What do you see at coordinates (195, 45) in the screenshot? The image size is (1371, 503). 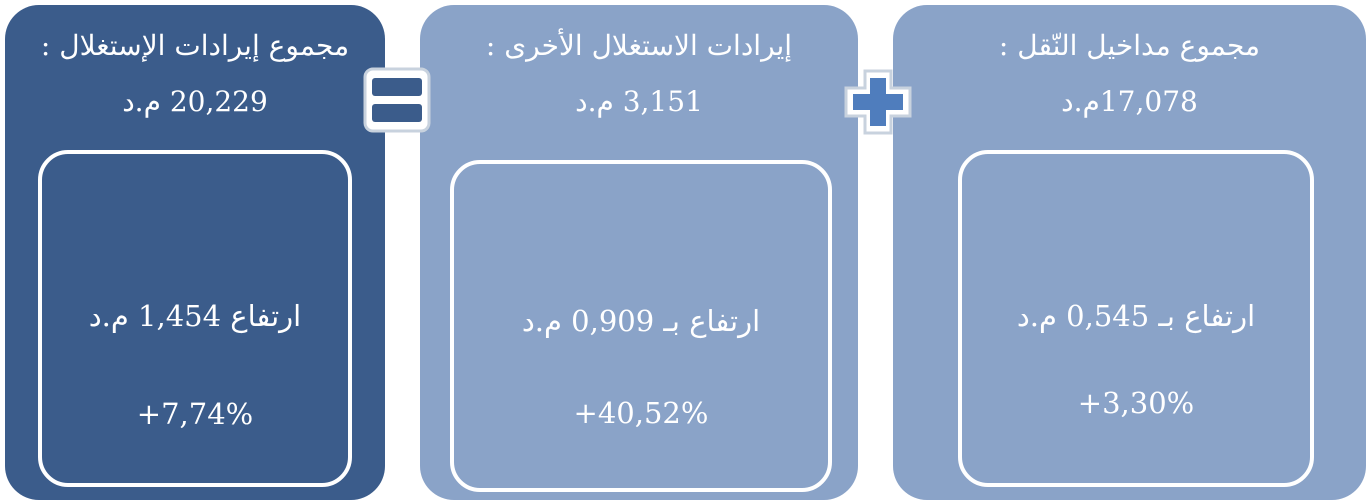 I see `card-title: مجموع إيرادات الإستغلال :` at bounding box center [195, 45].